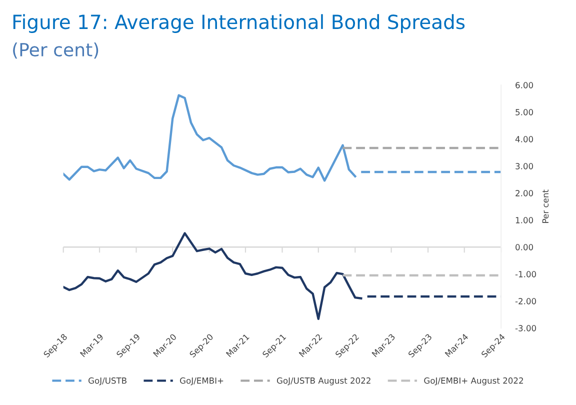  What do you see at coordinates (107, 381) in the screenshot?
I see `legend-label: GoJ/USTB` at bounding box center [107, 381].